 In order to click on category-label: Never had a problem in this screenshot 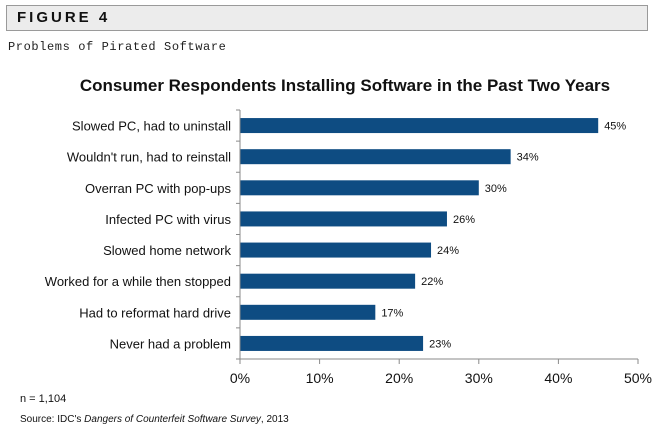, I will do `click(170, 343)`.